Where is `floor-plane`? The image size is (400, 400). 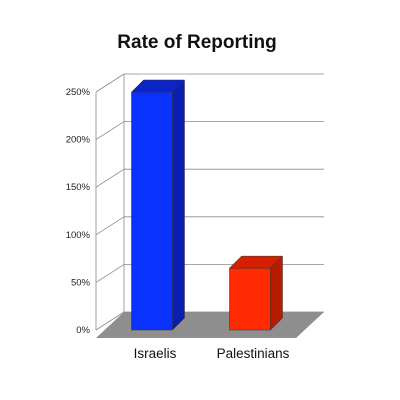 floor-plane is located at coordinates (210, 325).